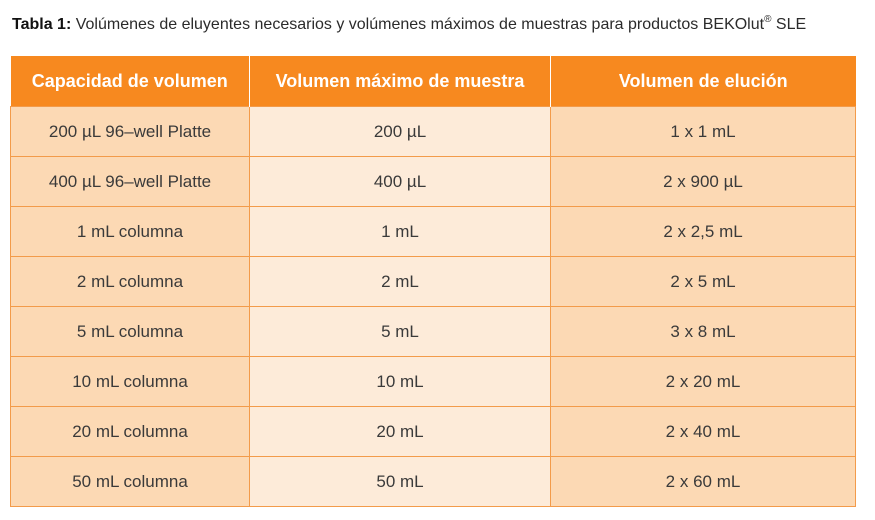 This screenshot has width=875, height=520. Describe the element at coordinates (400, 131) in the screenshot. I see `max-sample-cell: 200 µL` at that location.